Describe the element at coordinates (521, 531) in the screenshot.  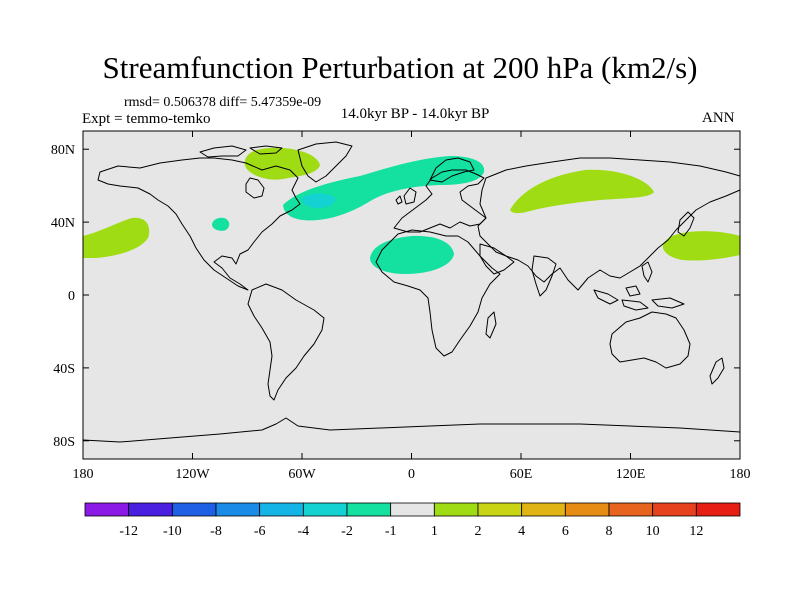
I see `colorbar-label: 4` at that location.